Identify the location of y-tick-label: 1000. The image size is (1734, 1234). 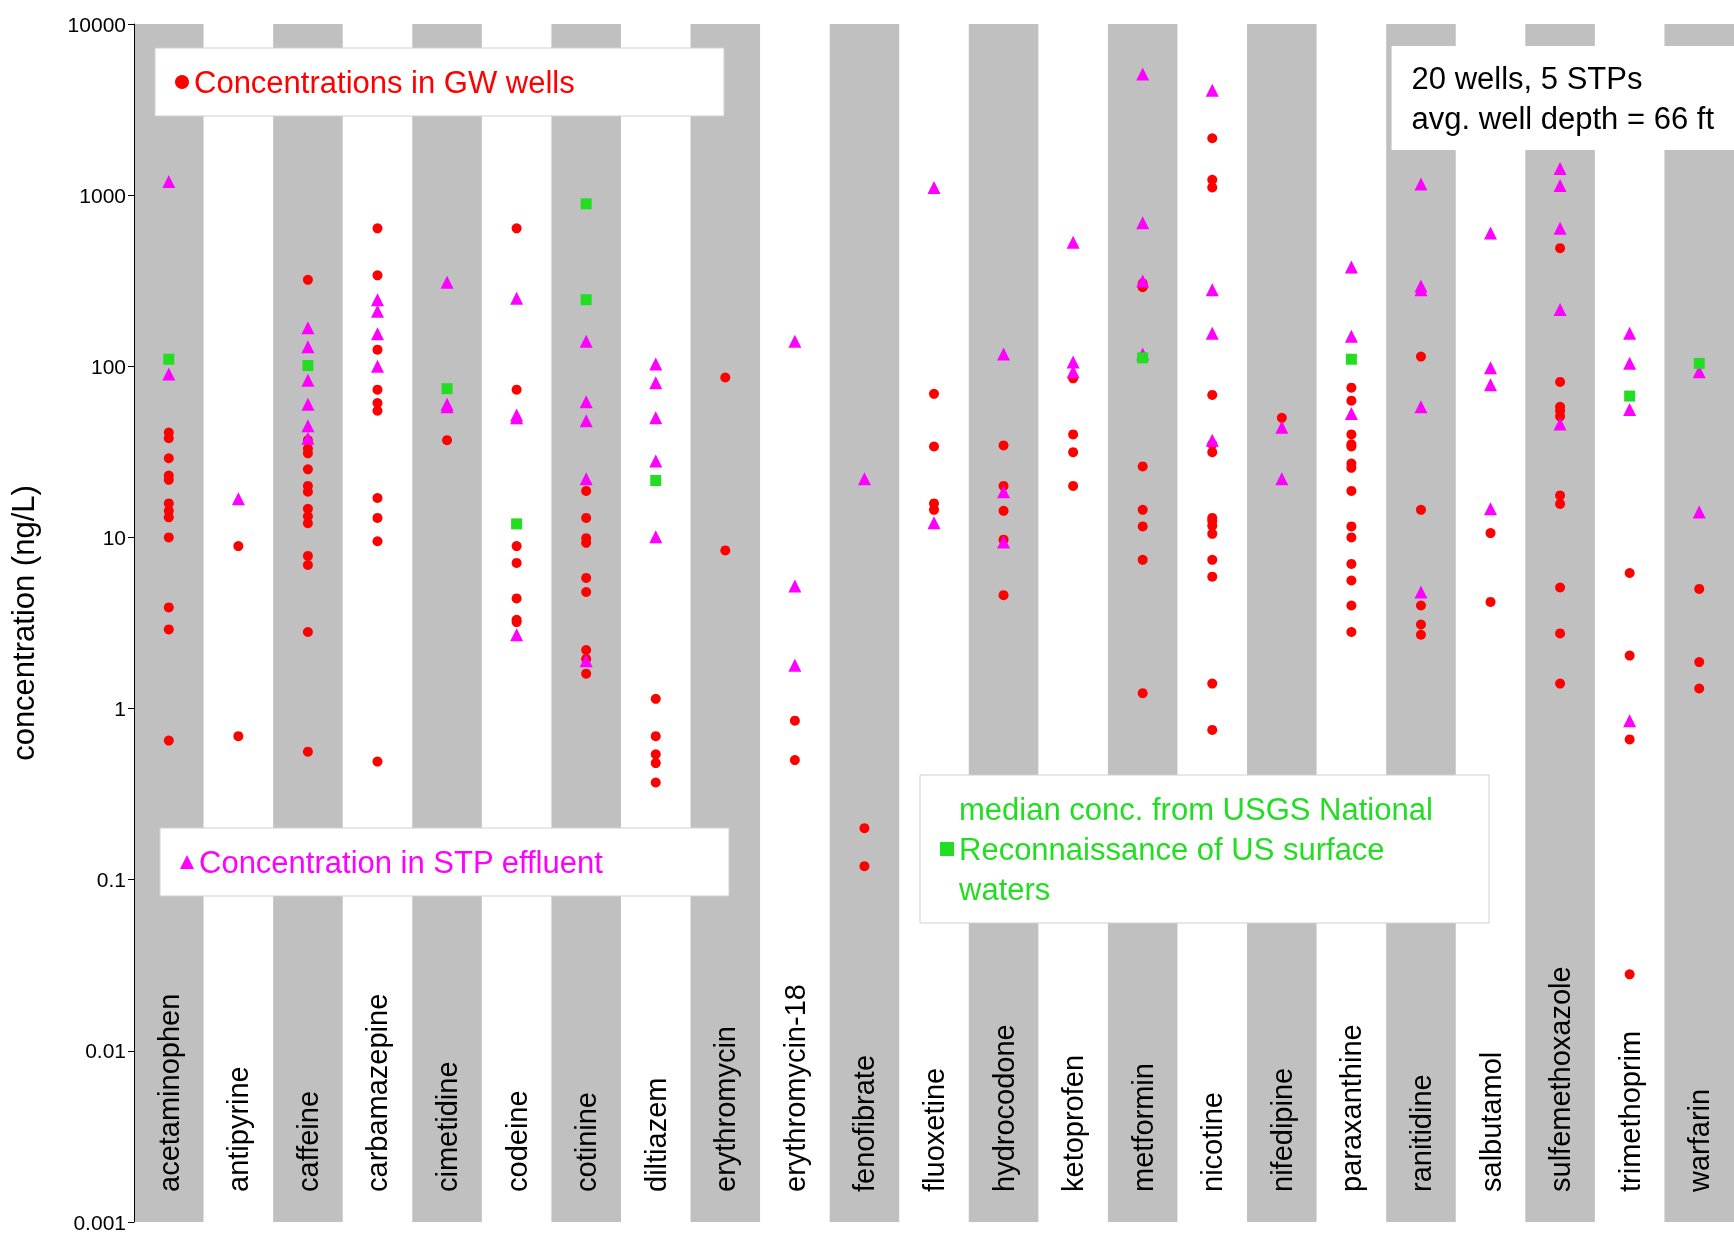
(102, 195).